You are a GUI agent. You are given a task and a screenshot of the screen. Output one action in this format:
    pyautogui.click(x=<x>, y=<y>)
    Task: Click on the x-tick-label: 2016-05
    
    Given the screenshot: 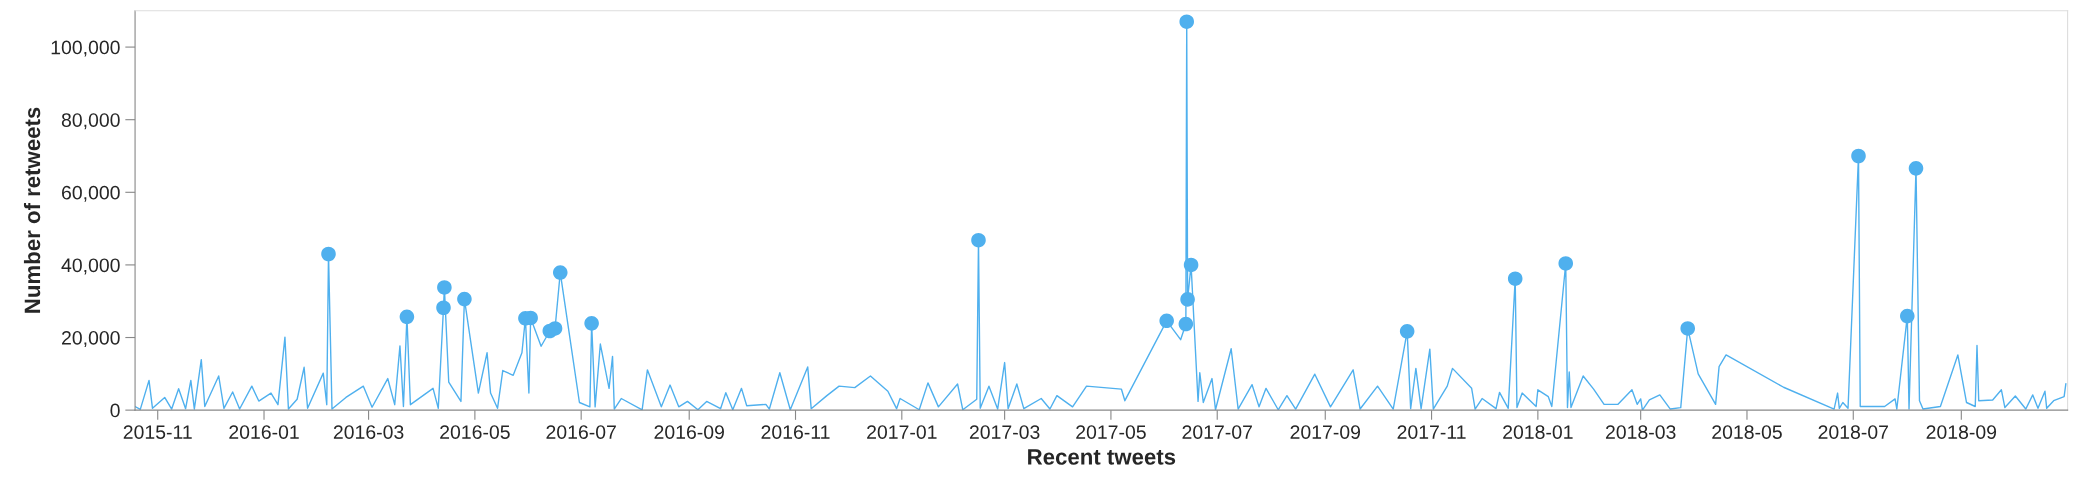 What is the action you would take?
    pyautogui.click(x=475, y=432)
    